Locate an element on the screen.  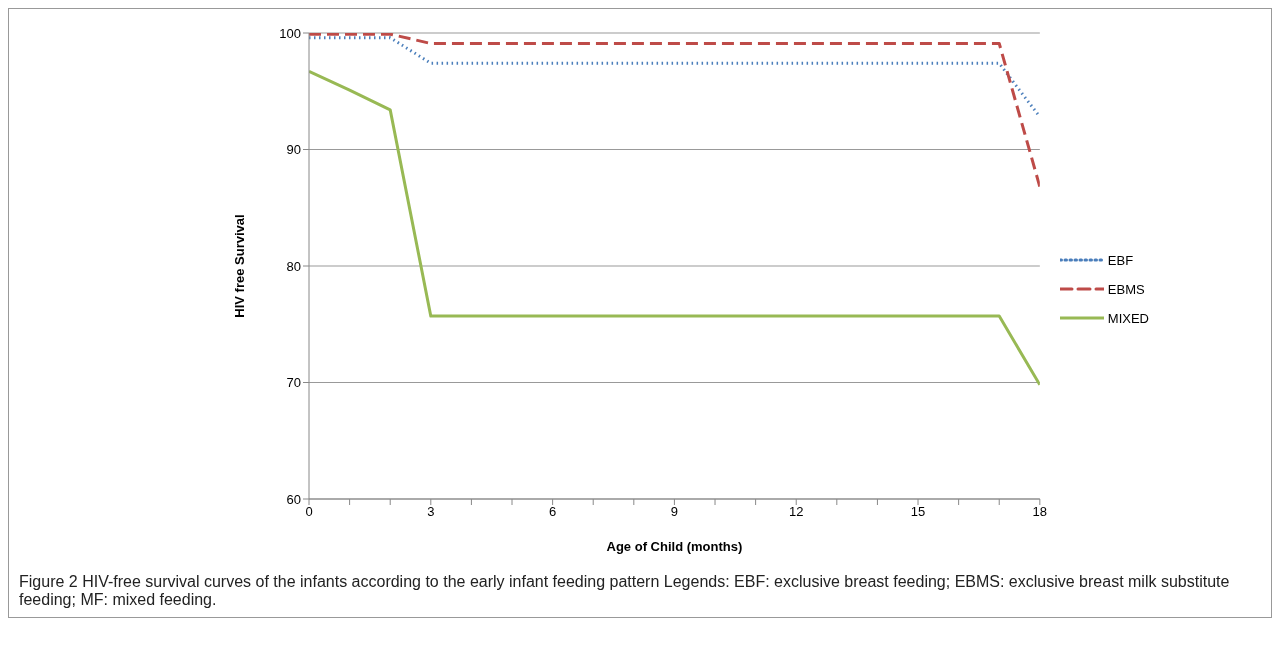
x-tick-label: 3 is located at coordinates (431, 512).